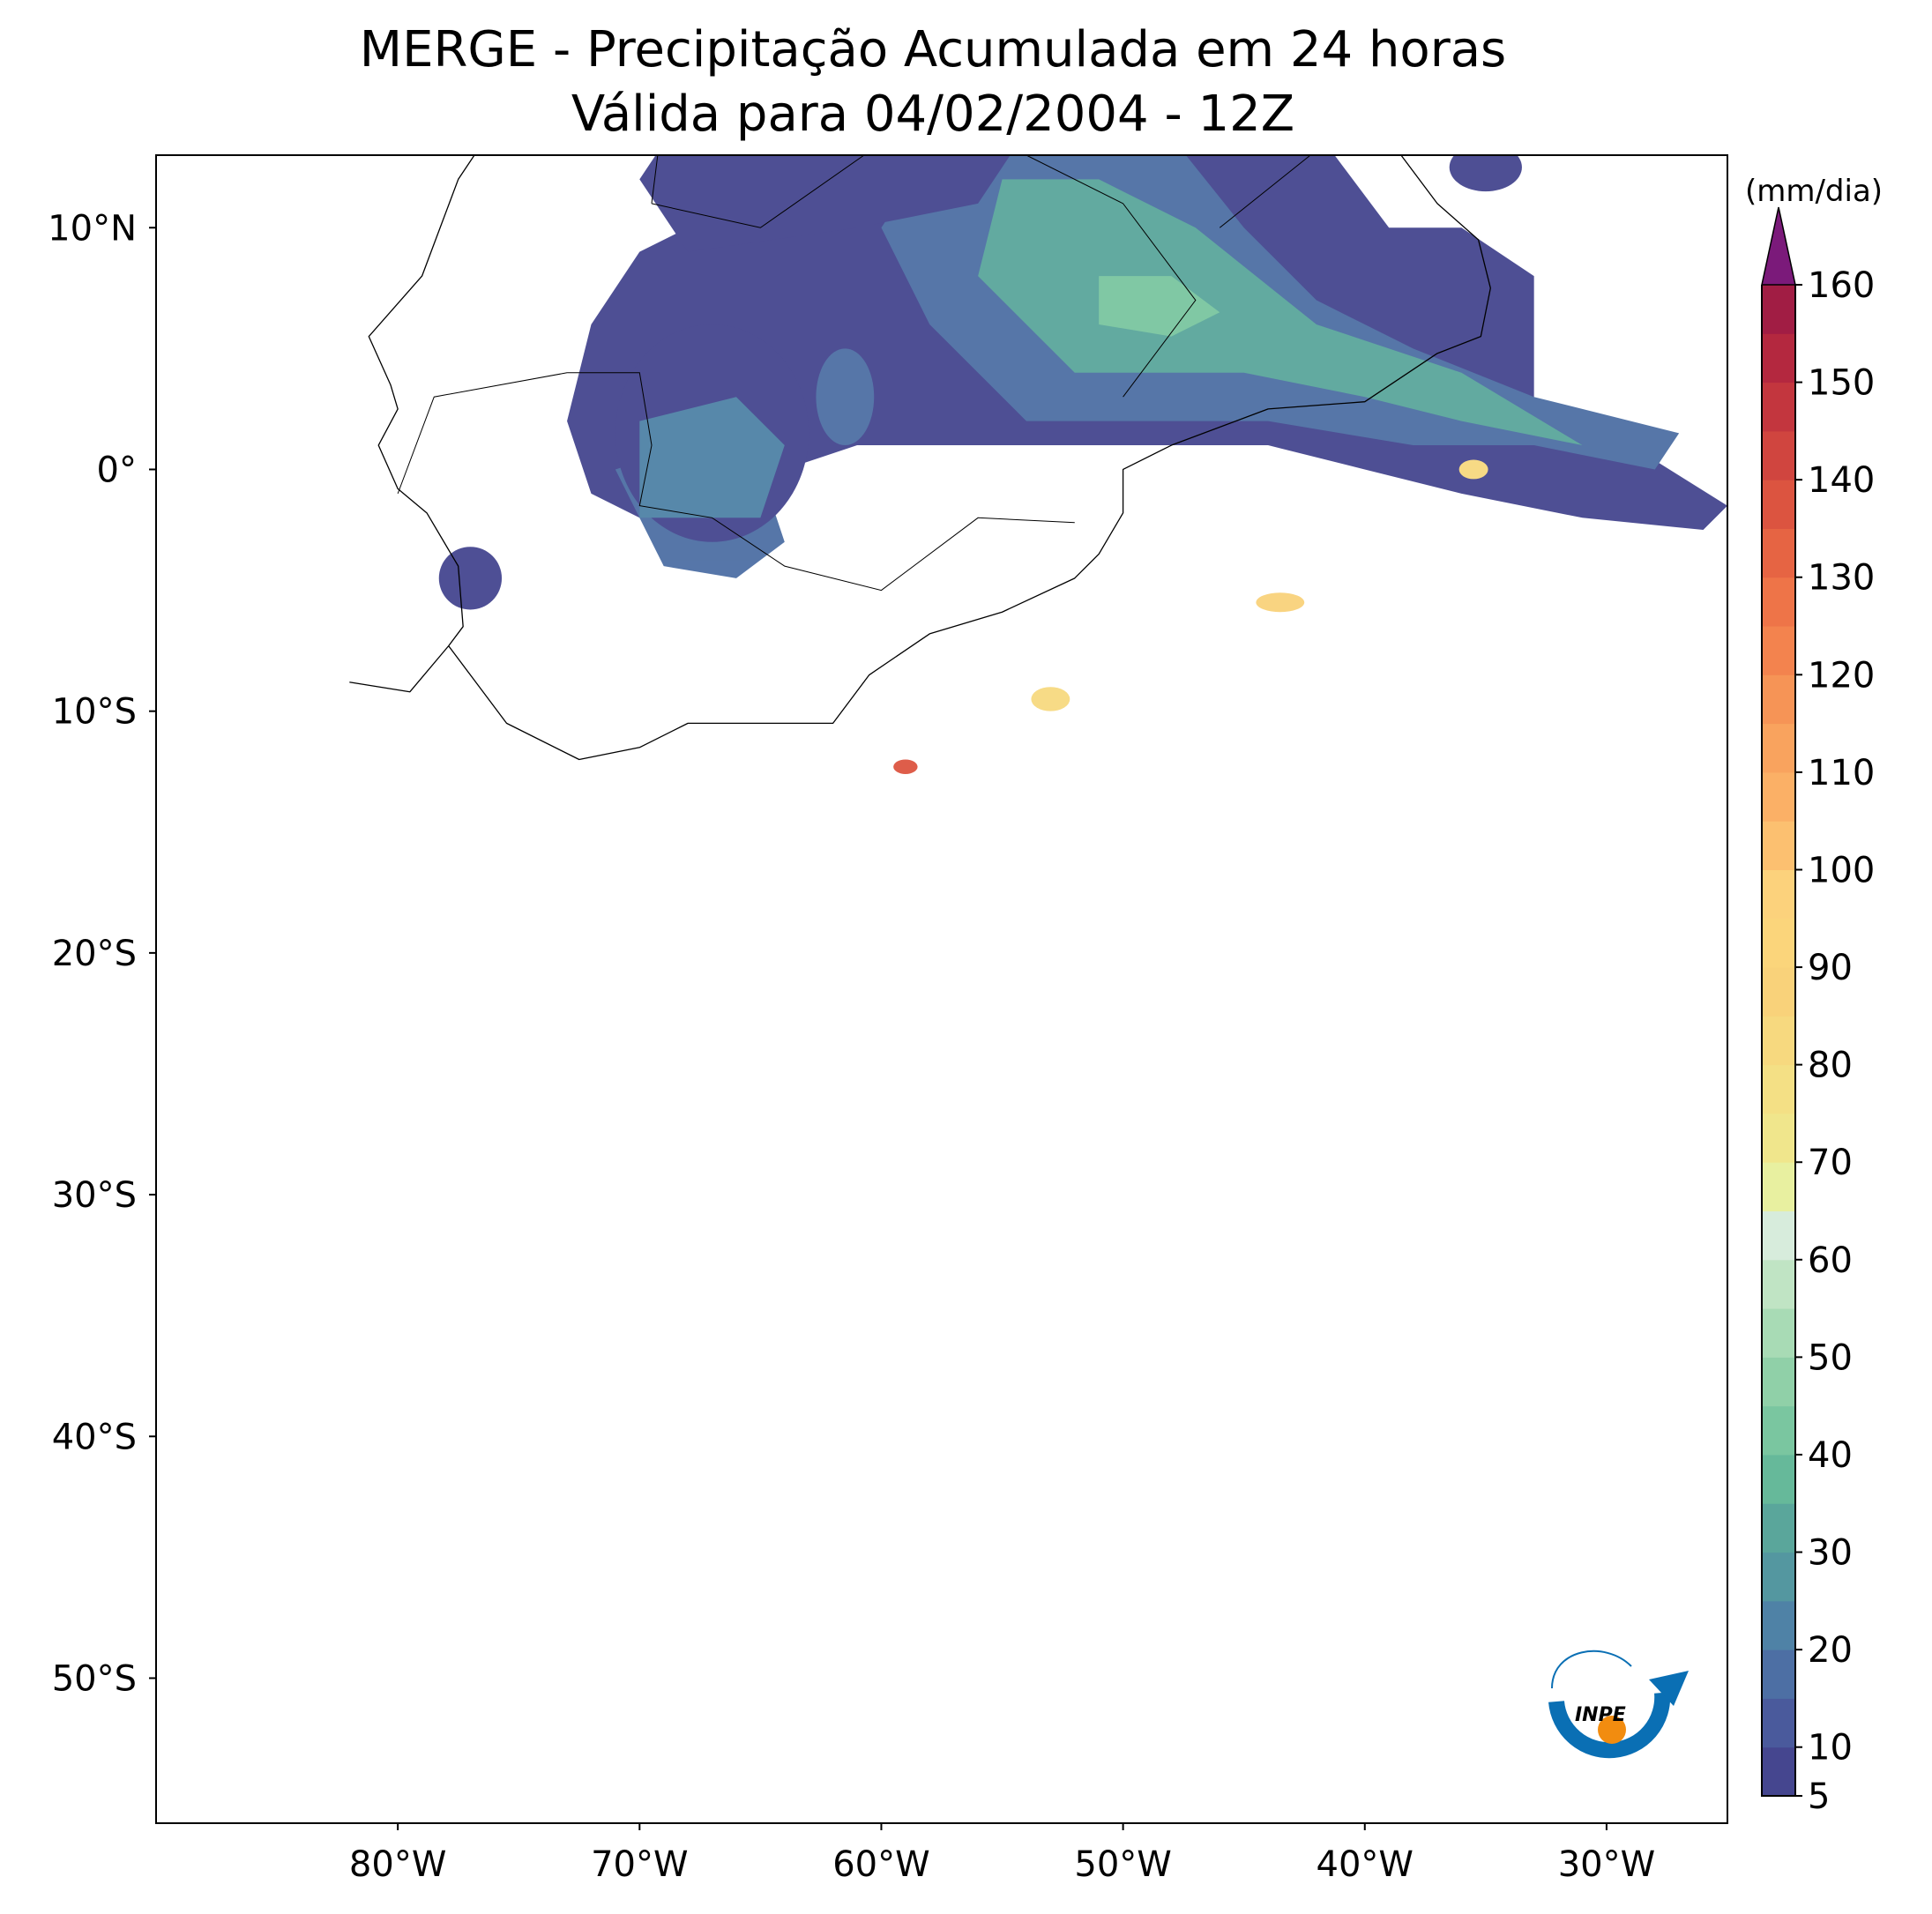 Image resolution: width=1932 pixels, height=1914 pixels. What do you see at coordinates (117, 470) in the screenshot?
I see `y-tick-label: 0°` at bounding box center [117, 470].